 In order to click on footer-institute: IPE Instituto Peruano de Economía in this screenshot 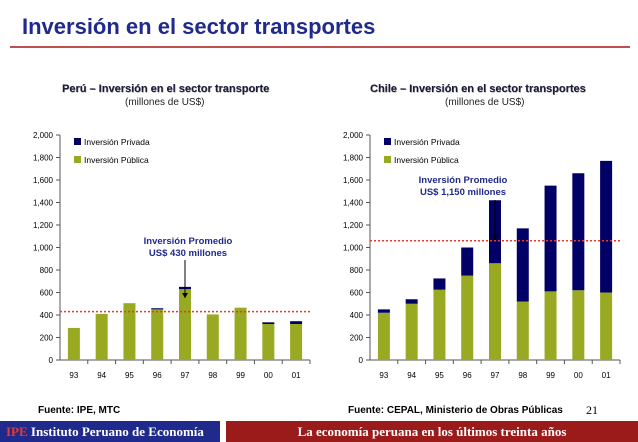, I will do `click(110, 431)`.